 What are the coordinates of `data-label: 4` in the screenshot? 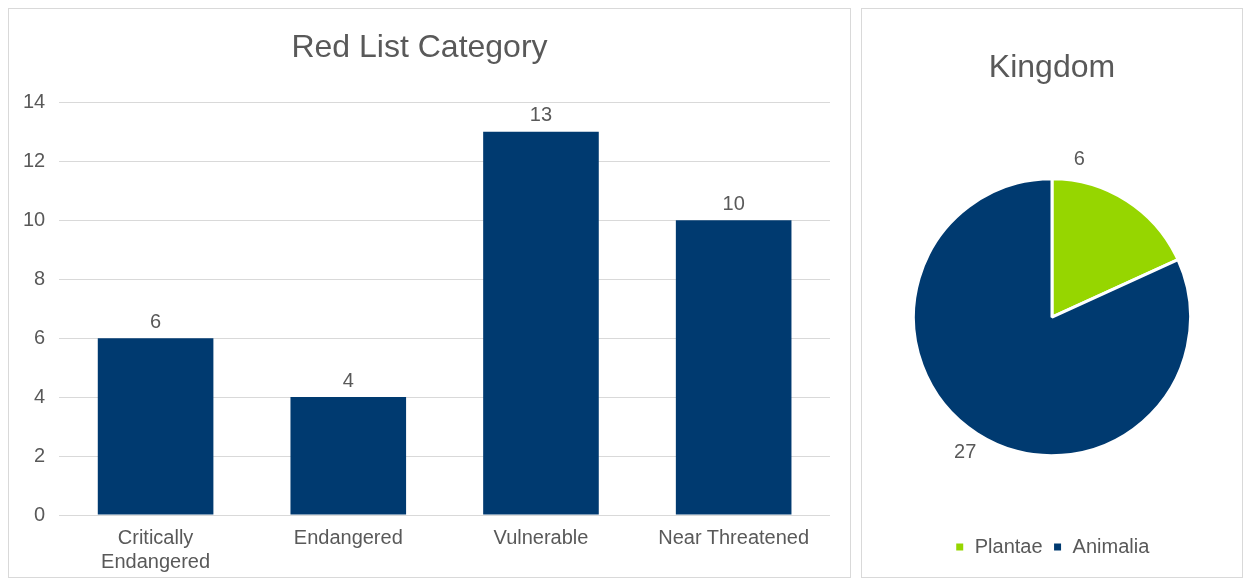 It's located at (348, 379).